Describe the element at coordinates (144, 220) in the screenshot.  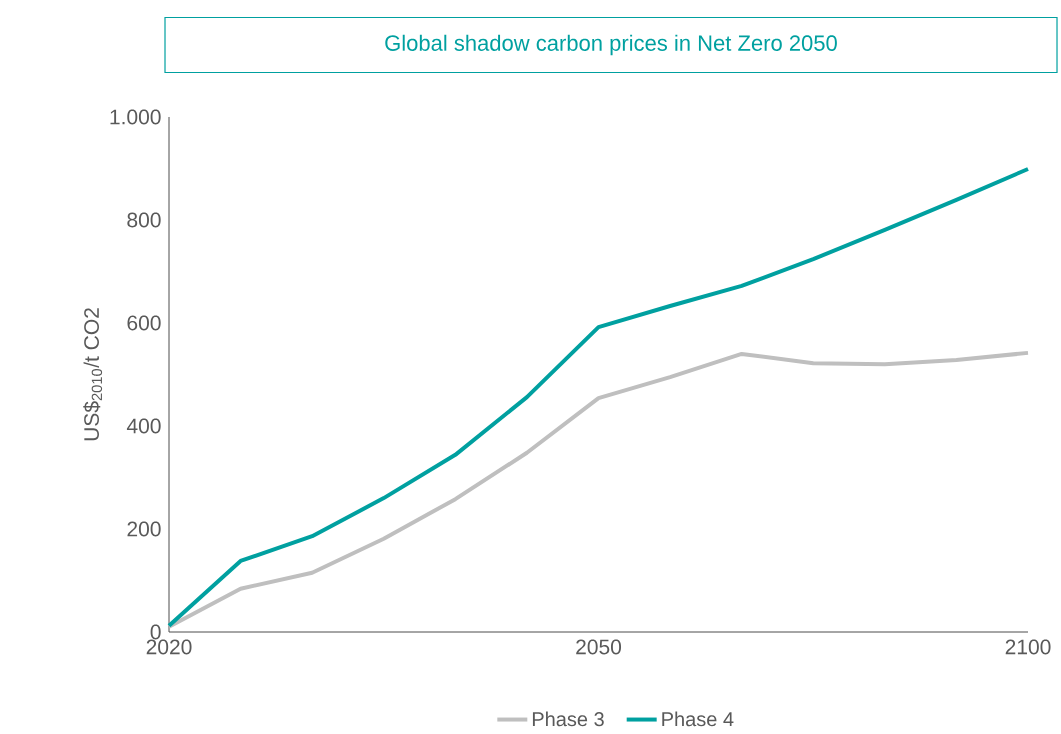
I see `y-tick-label: 800` at that location.